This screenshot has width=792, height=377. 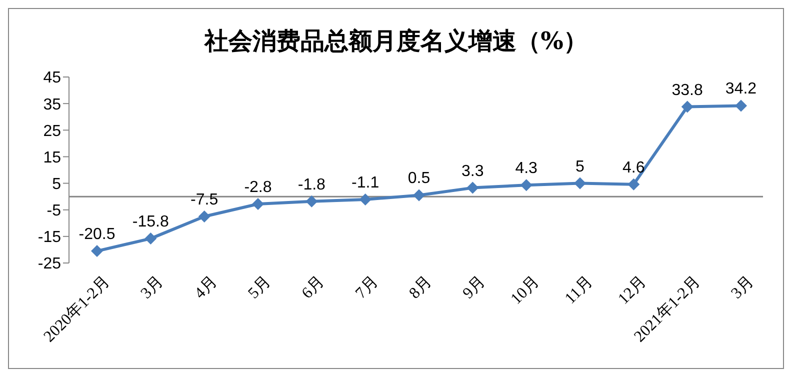 What do you see at coordinates (151, 222) in the screenshot?
I see `data-label: -15.8` at bounding box center [151, 222].